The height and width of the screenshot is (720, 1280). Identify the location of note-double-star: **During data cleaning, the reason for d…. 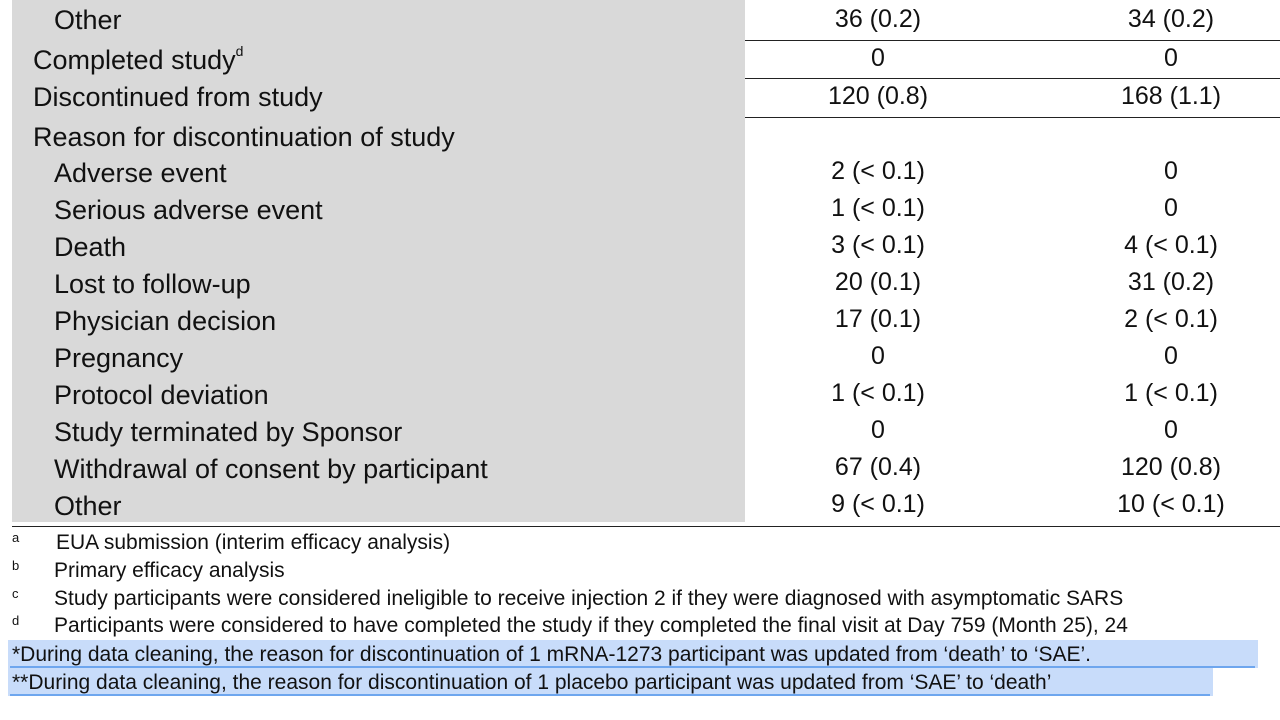
(532, 682).